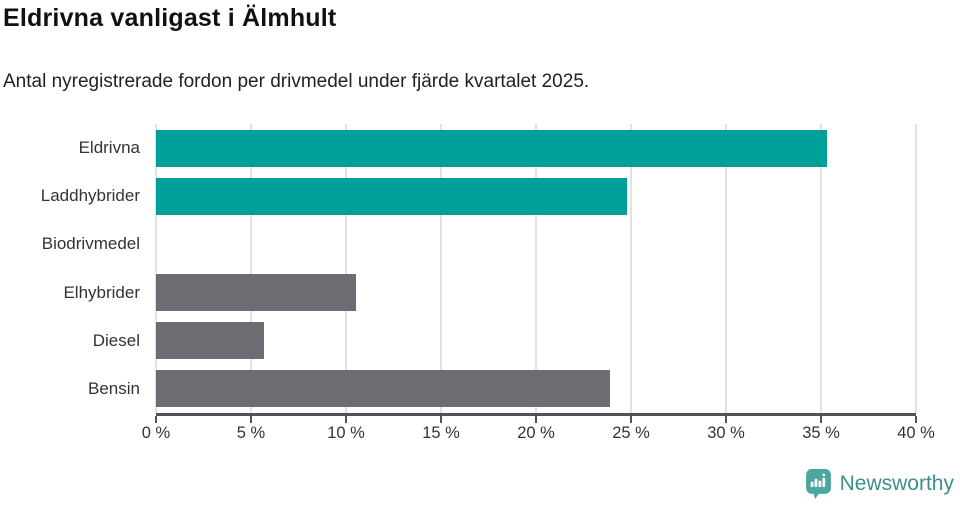  I want to click on category-label-bensin: Bensin, so click(114, 388).